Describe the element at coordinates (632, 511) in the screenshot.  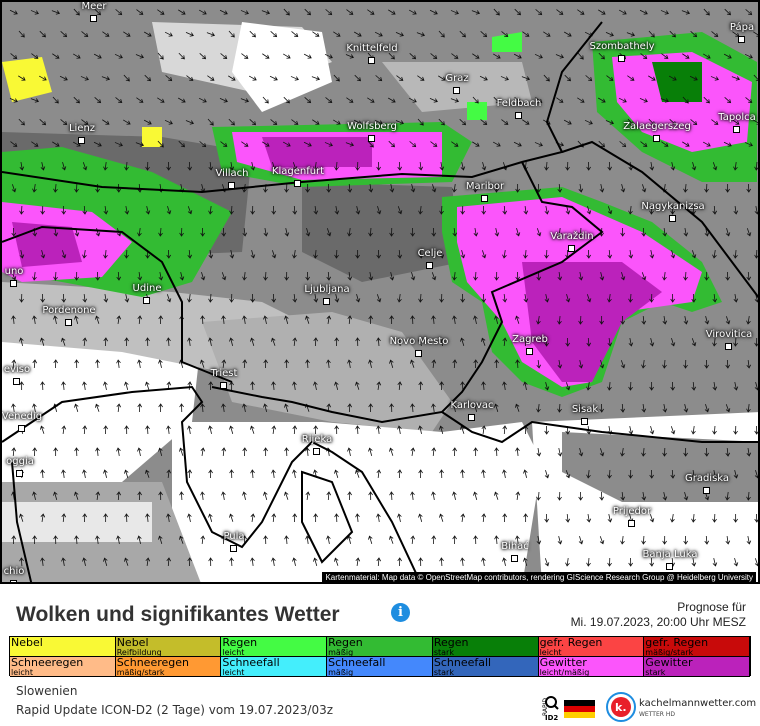
I see `city-label: Prijedor` at that location.